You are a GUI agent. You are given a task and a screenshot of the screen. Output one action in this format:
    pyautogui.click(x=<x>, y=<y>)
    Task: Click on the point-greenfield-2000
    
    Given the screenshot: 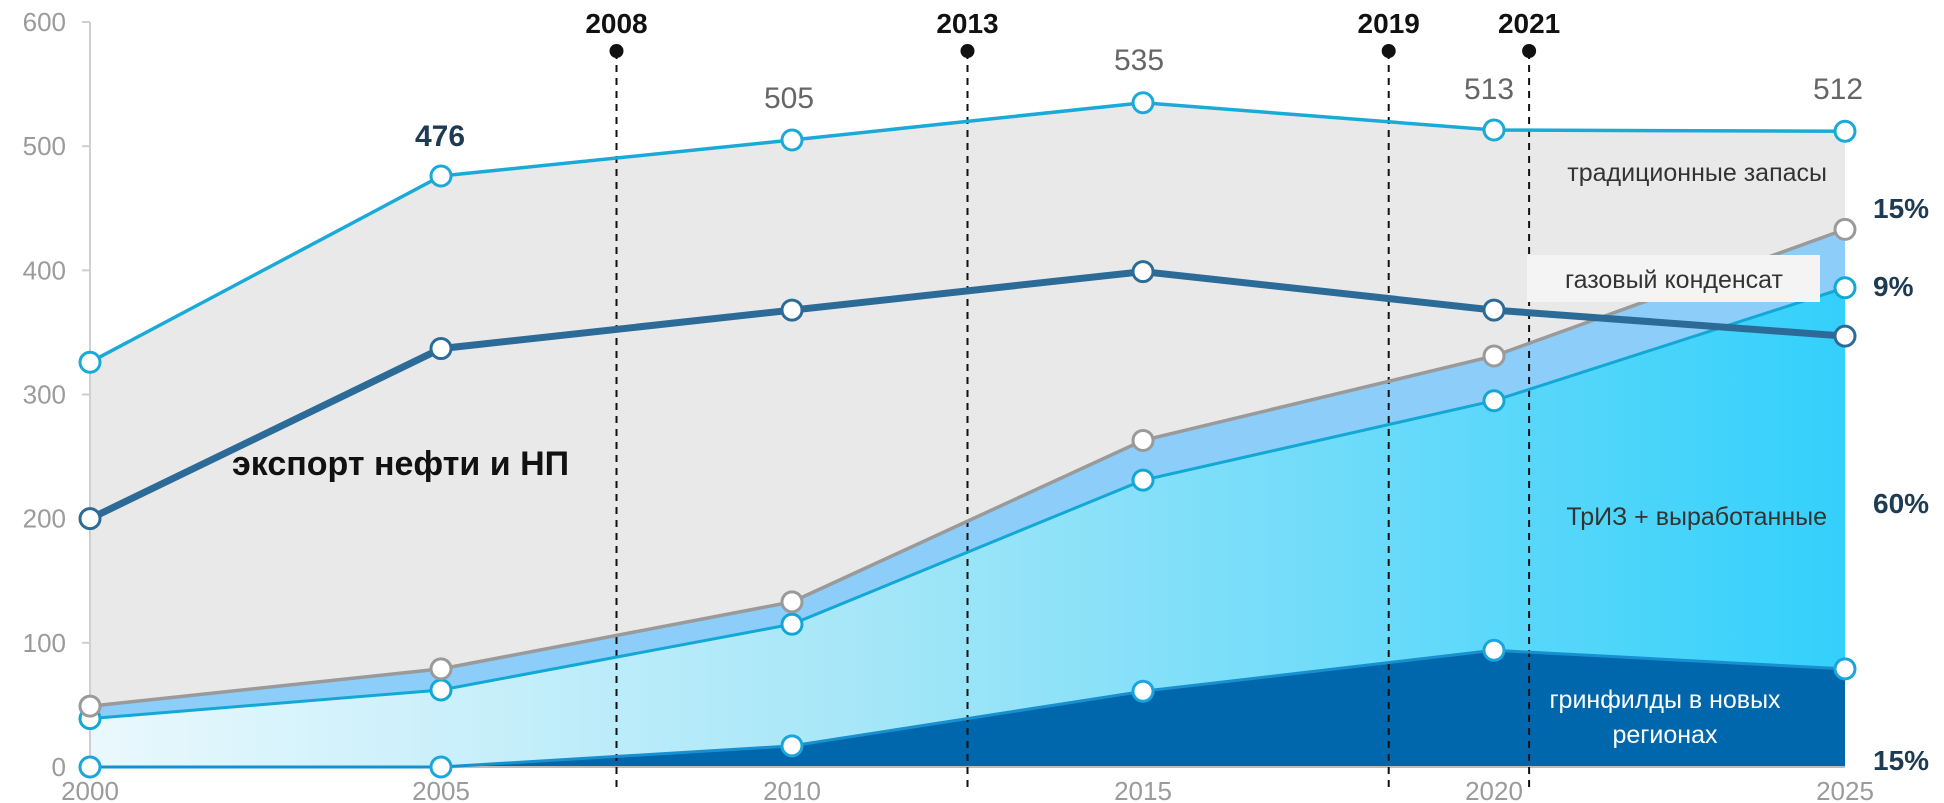 What is the action you would take?
    pyautogui.click(x=90, y=767)
    